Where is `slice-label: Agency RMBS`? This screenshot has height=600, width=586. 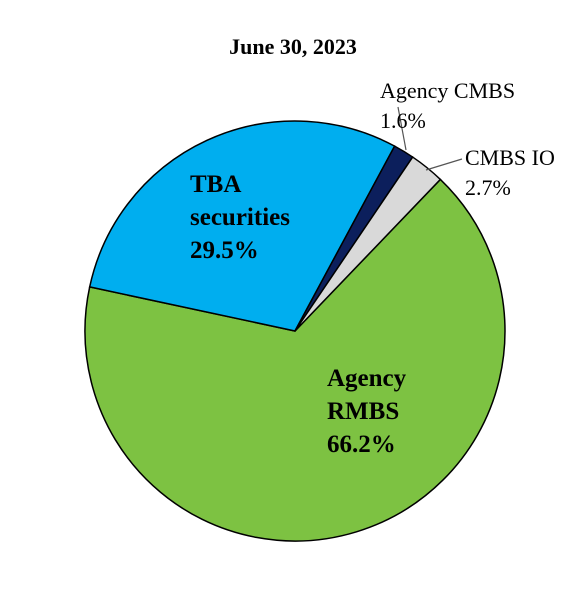 slice-label: Agency RMBS is located at coordinates (367, 395).